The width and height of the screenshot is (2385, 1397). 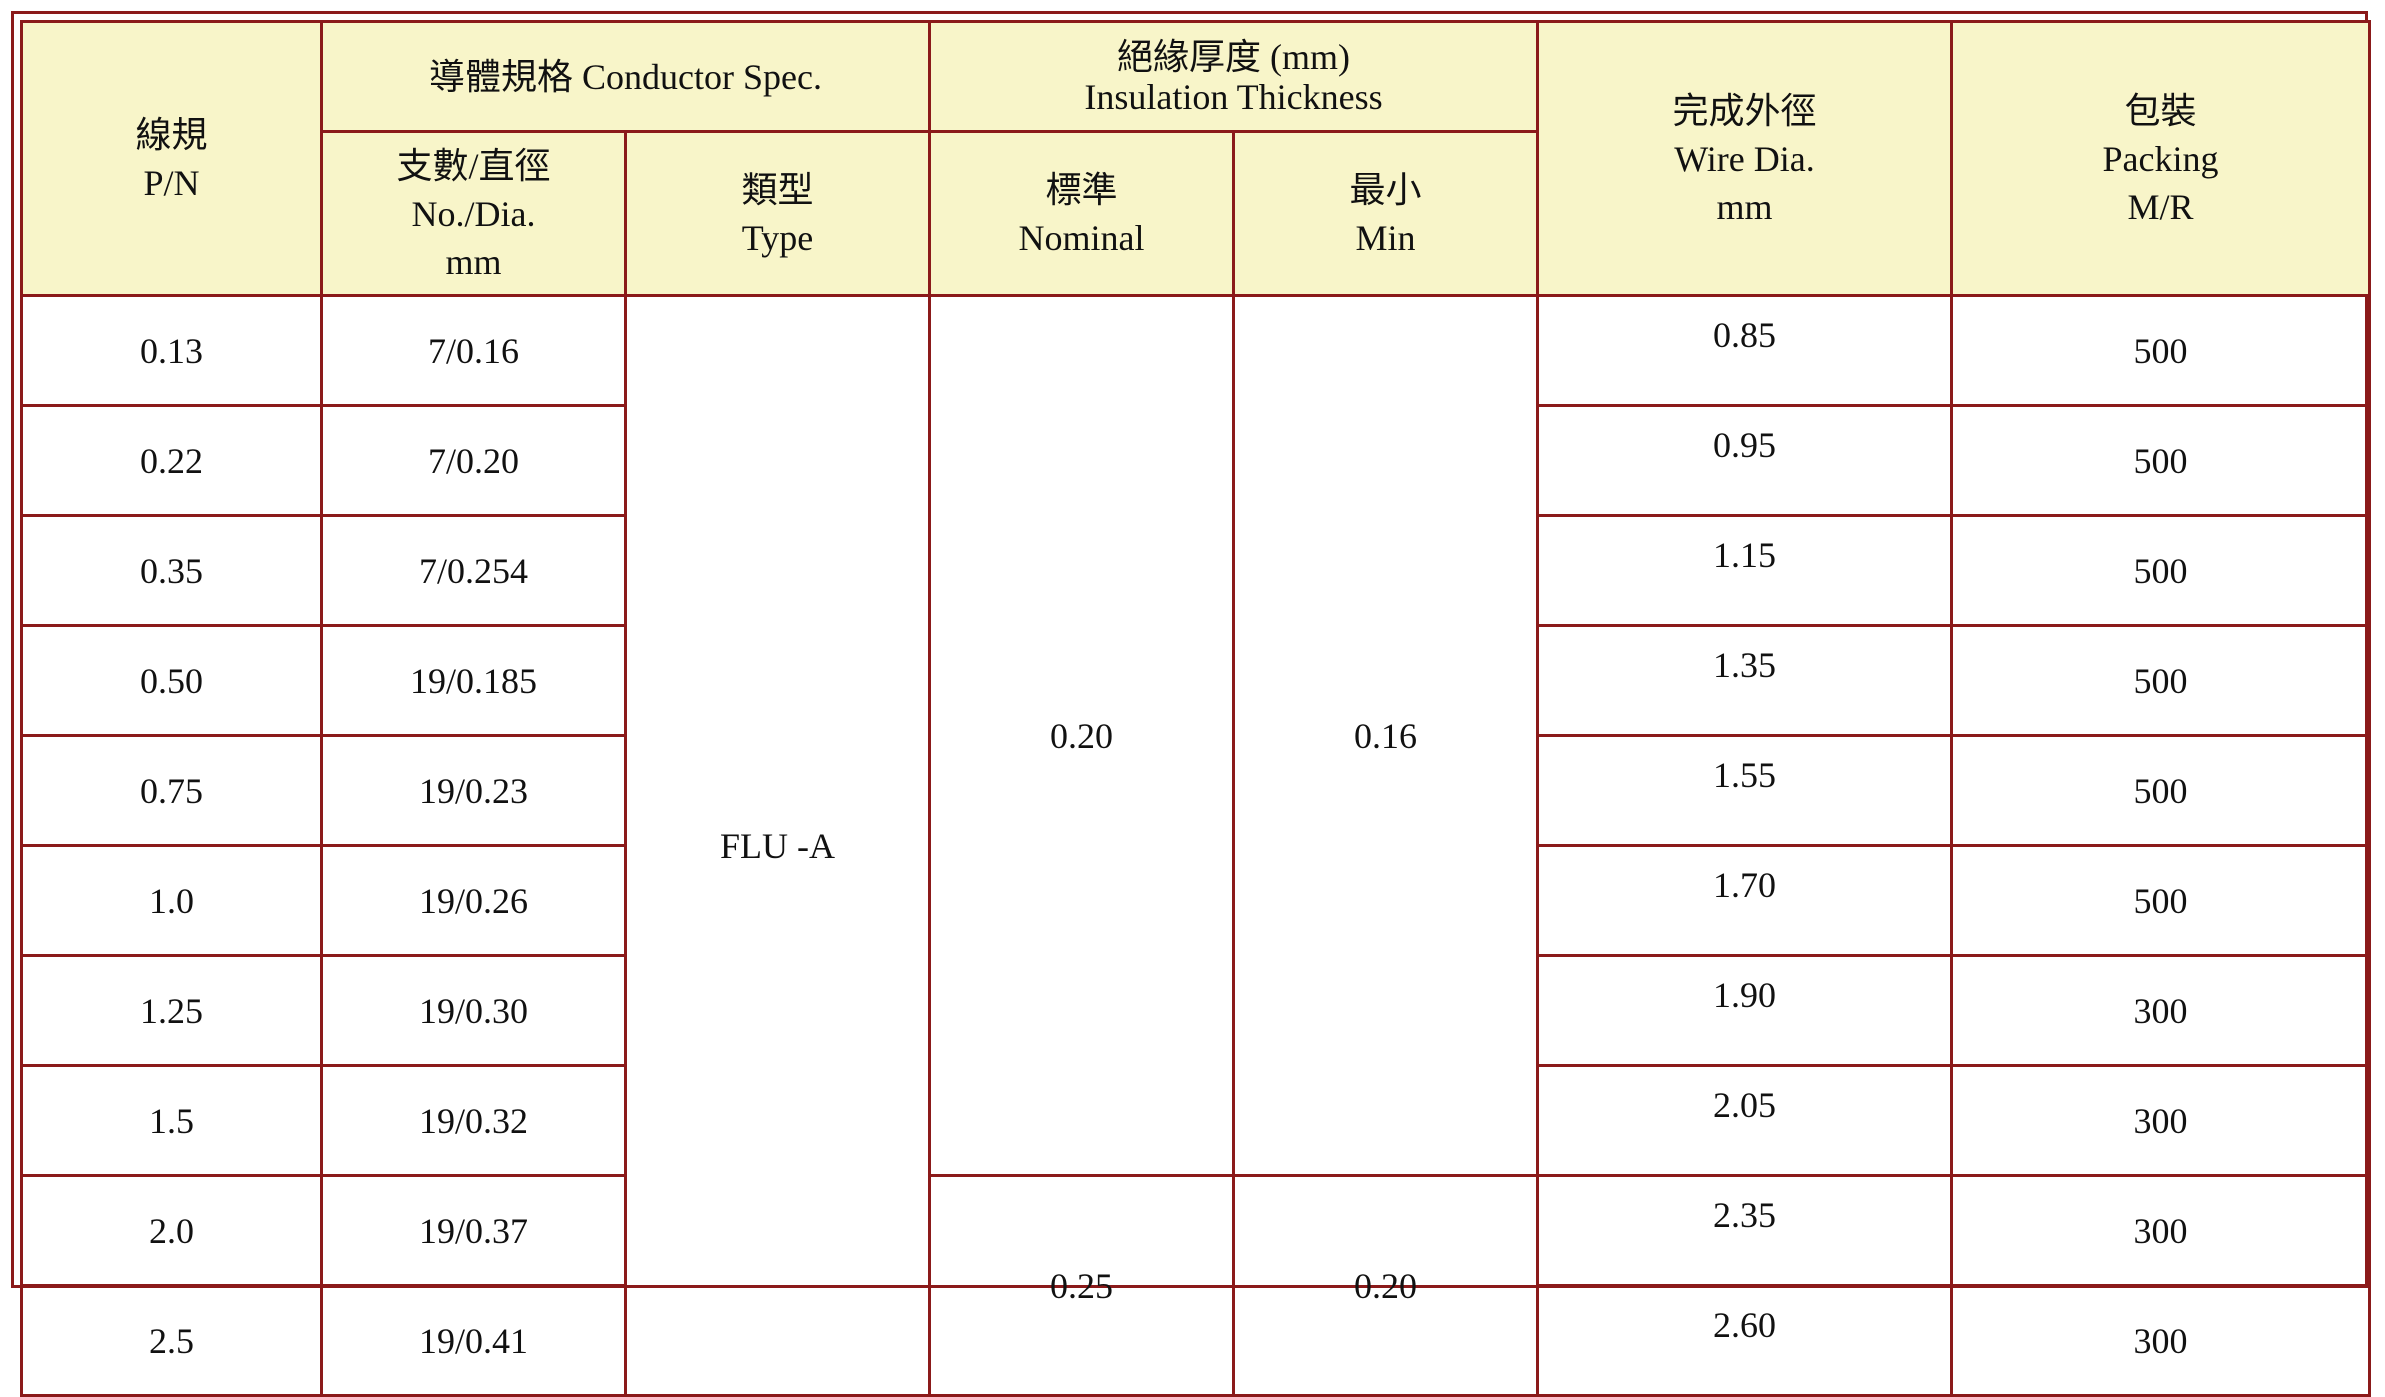 What do you see at coordinates (1233, 96) in the screenshot?
I see `header-text: Insulation Thickness` at bounding box center [1233, 96].